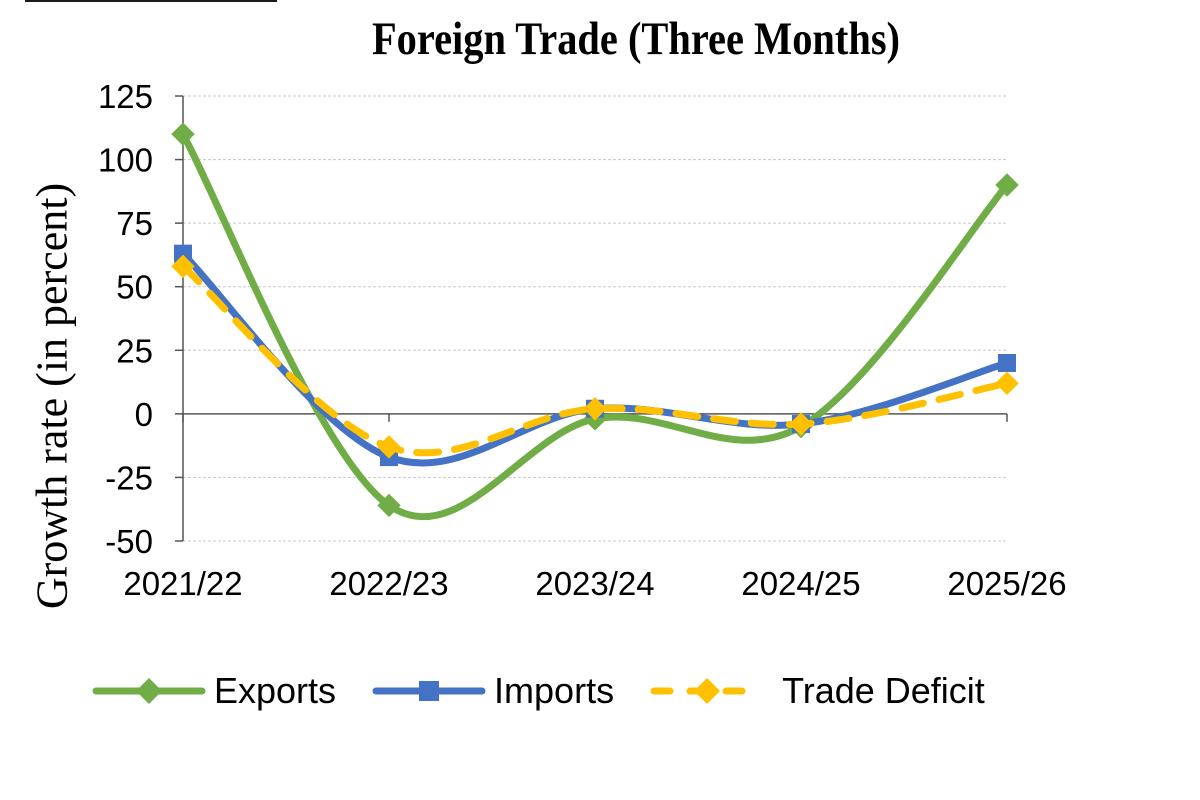  I want to click on y-tick-label: 125, so click(125, 96).